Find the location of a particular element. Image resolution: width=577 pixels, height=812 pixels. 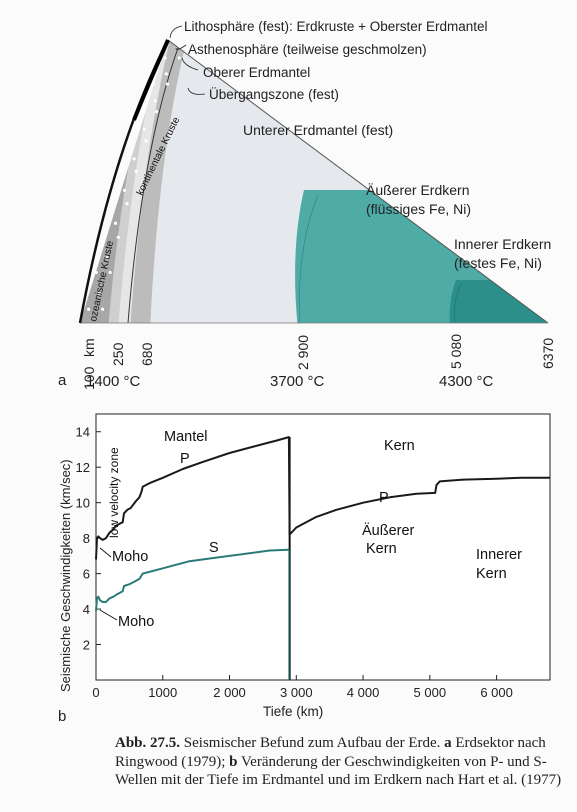

x-tick-label: 3 000 is located at coordinates (296, 692).